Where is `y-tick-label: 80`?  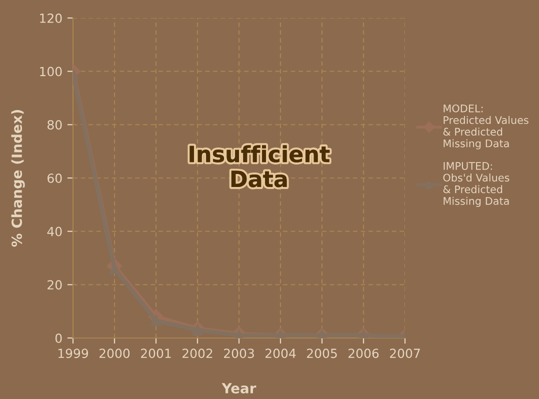
y-tick-label: 80 is located at coordinates (55, 125).